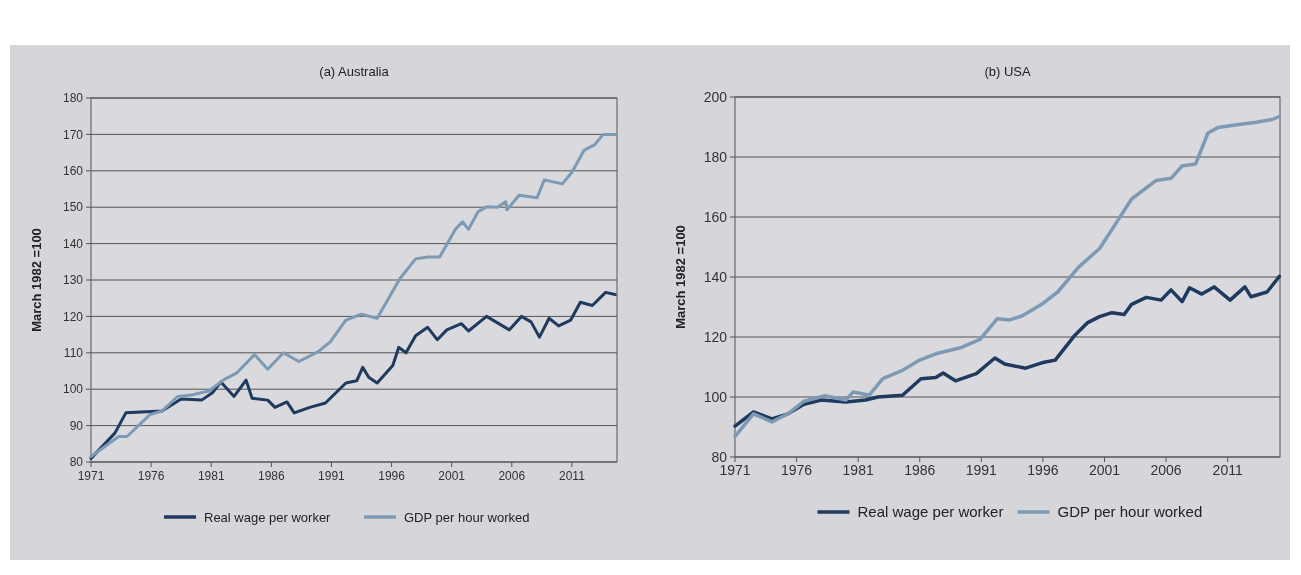  What do you see at coordinates (76, 425) in the screenshot?
I see `y-tick-label: 90` at bounding box center [76, 425].